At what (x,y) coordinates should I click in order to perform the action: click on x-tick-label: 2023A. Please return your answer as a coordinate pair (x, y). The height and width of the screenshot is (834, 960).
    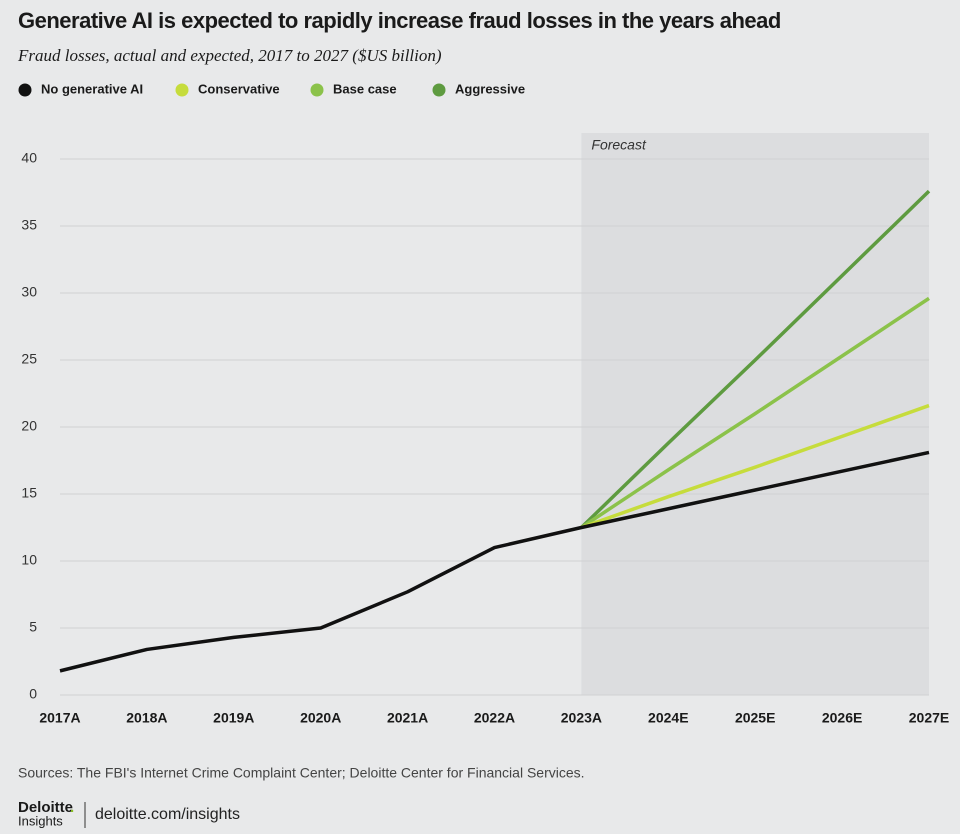
    Looking at the image, I should click on (581, 718).